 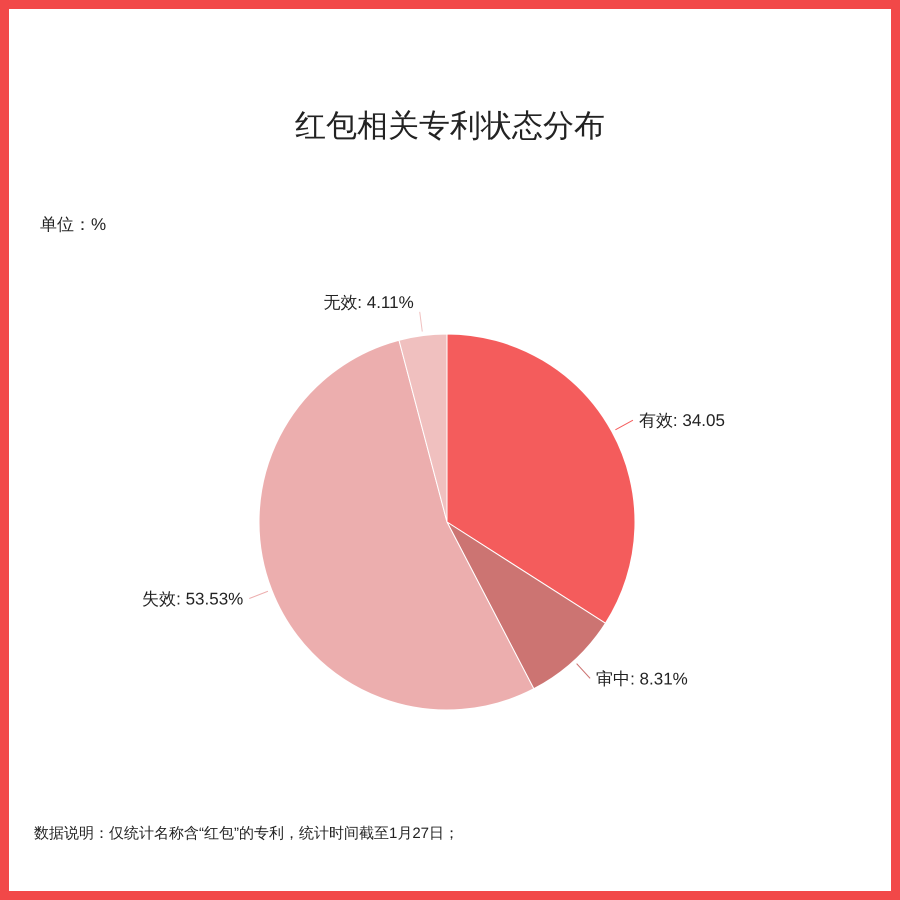 What do you see at coordinates (368, 302) in the screenshot?
I see `slice-label: 无效: 4.11%` at bounding box center [368, 302].